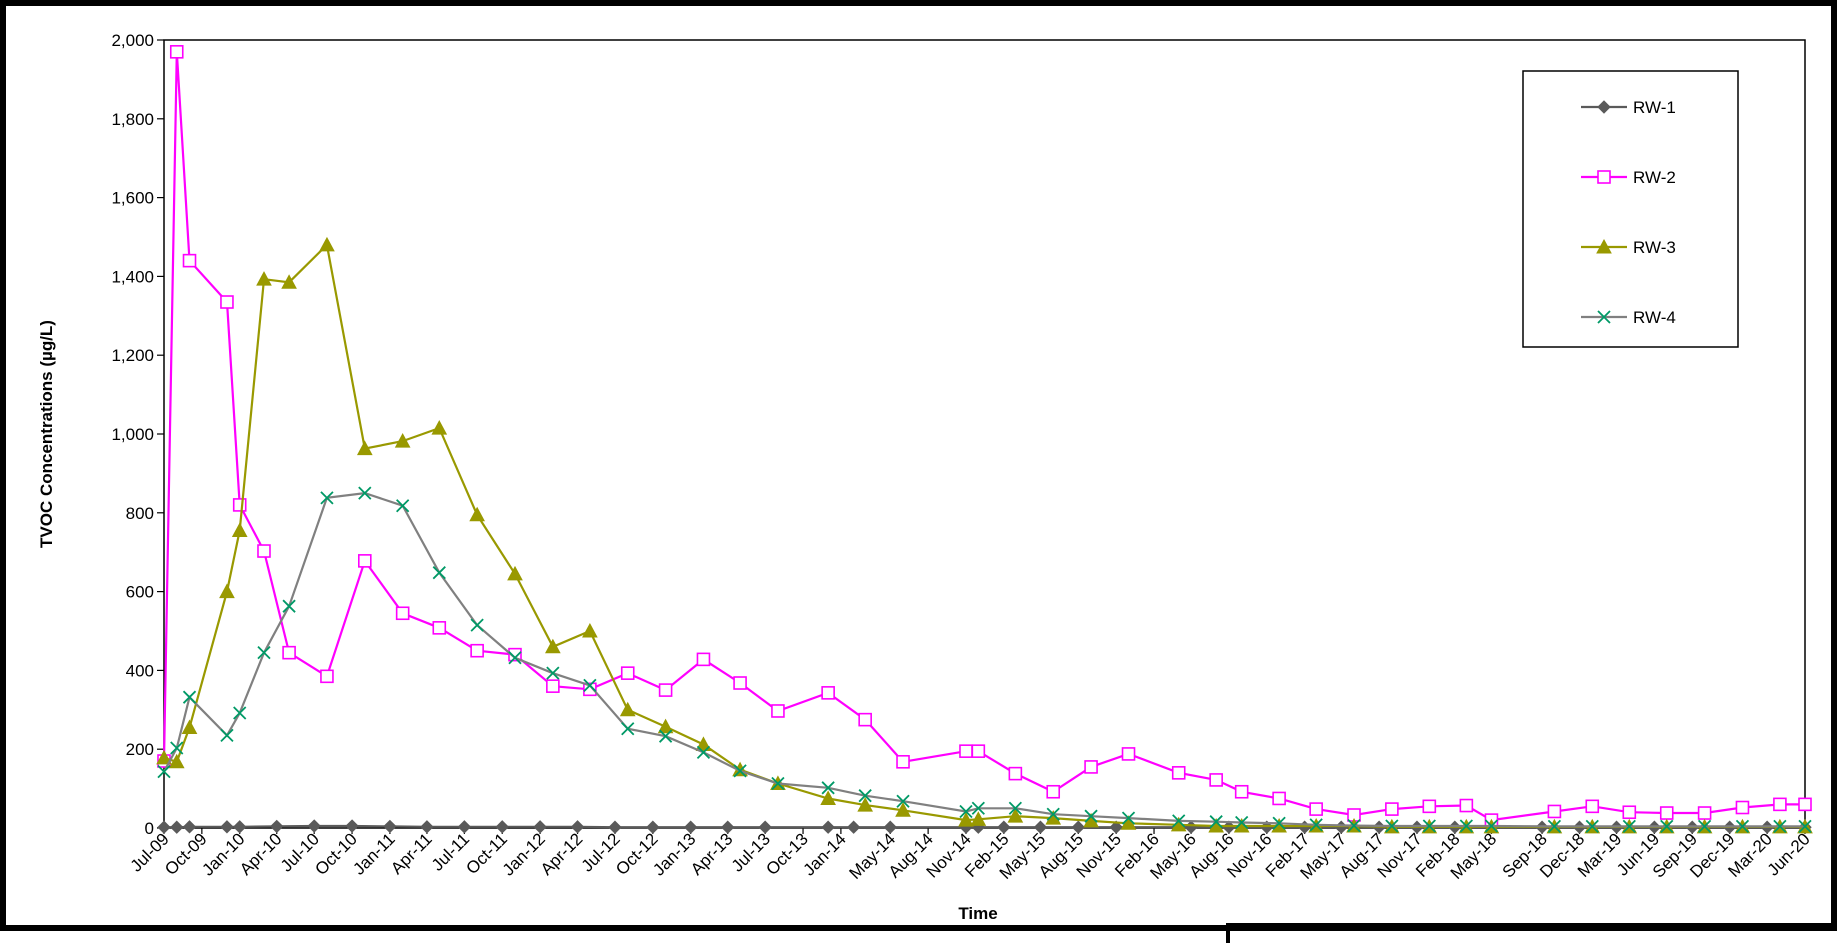 This screenshot has height=943, width=1837. I want to click on x-tick-label: Jan-13, so click(674, 854).